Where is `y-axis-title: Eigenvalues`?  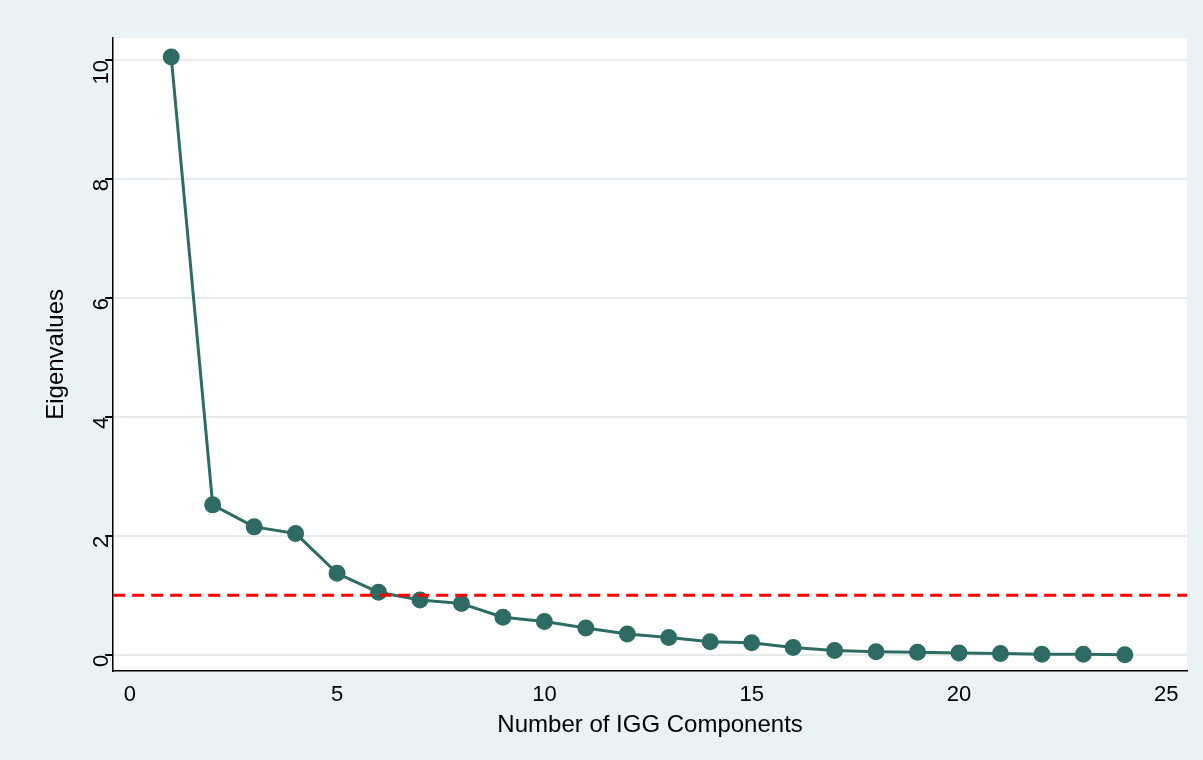
y-axis-title: Eigenvalues is located at coordinates (55, 354).